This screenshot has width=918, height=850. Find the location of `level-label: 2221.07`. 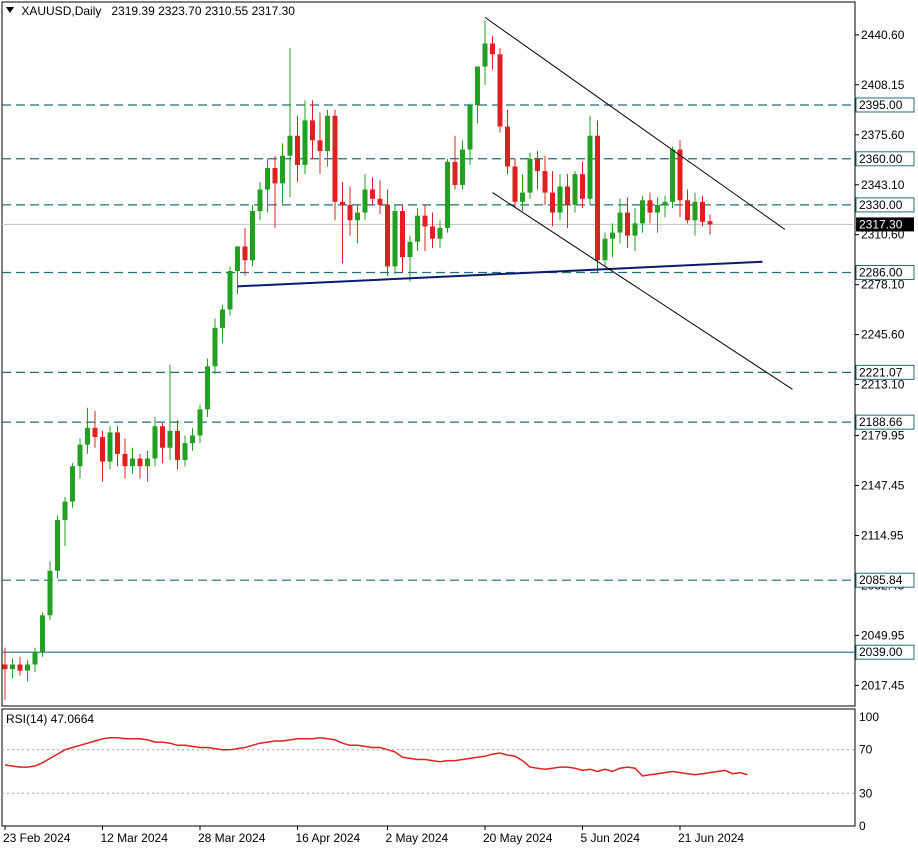

level-label: 2221.07 is located at coordinates (881, 372).